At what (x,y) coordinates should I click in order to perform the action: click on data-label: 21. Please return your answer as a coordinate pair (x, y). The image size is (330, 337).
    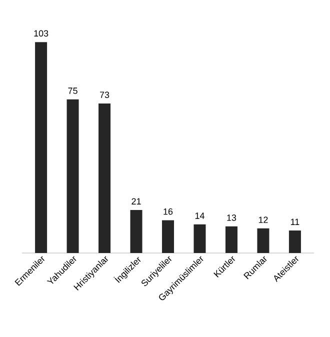
    Looking at the image, I should click on (136, 201).